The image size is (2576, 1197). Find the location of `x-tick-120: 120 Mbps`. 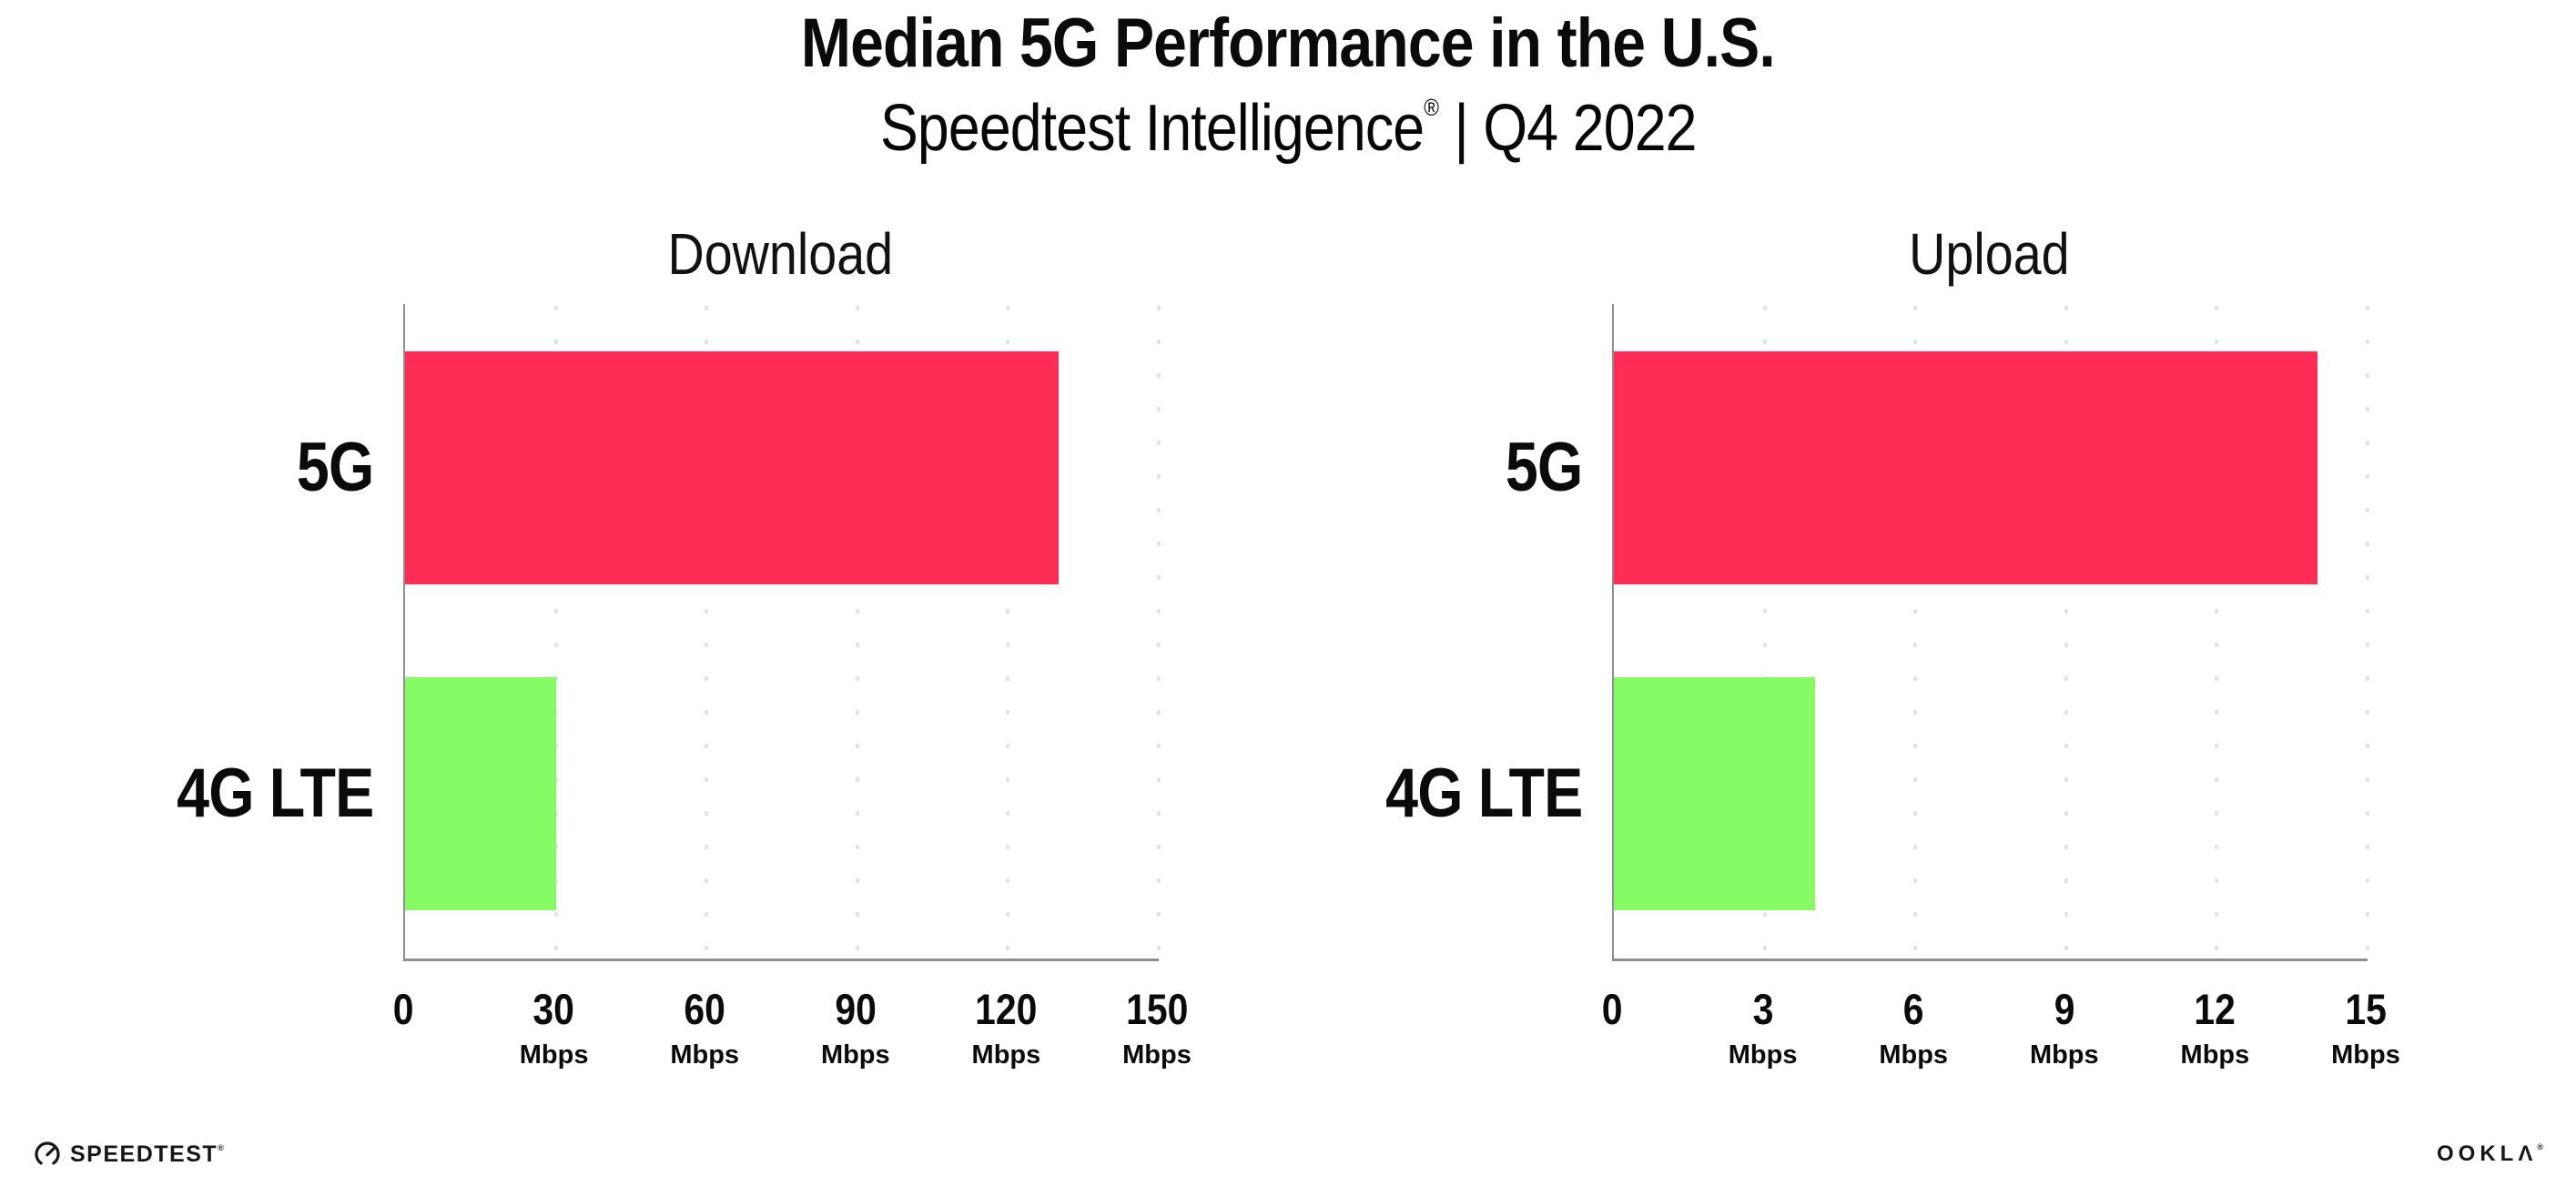

x-tick-120: 120 Mbps is located at coordinates (1006, 1027).